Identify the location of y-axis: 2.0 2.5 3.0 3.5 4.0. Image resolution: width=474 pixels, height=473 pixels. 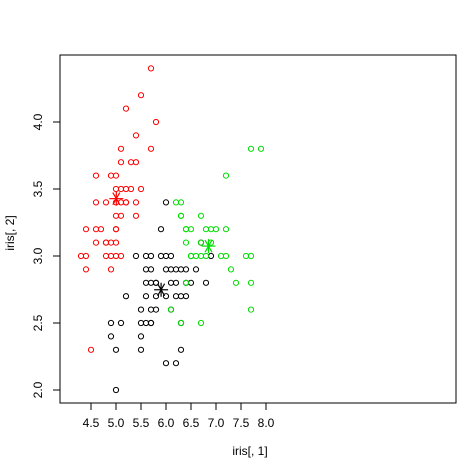
(46, 255).